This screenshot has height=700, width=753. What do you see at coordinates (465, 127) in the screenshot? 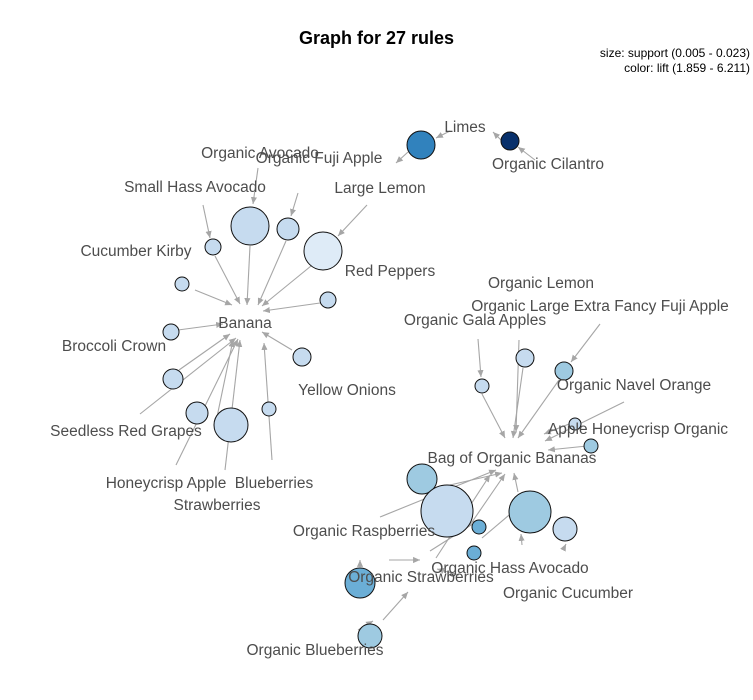
I see `label-limes: Limes` at bounding box center [465, 127].